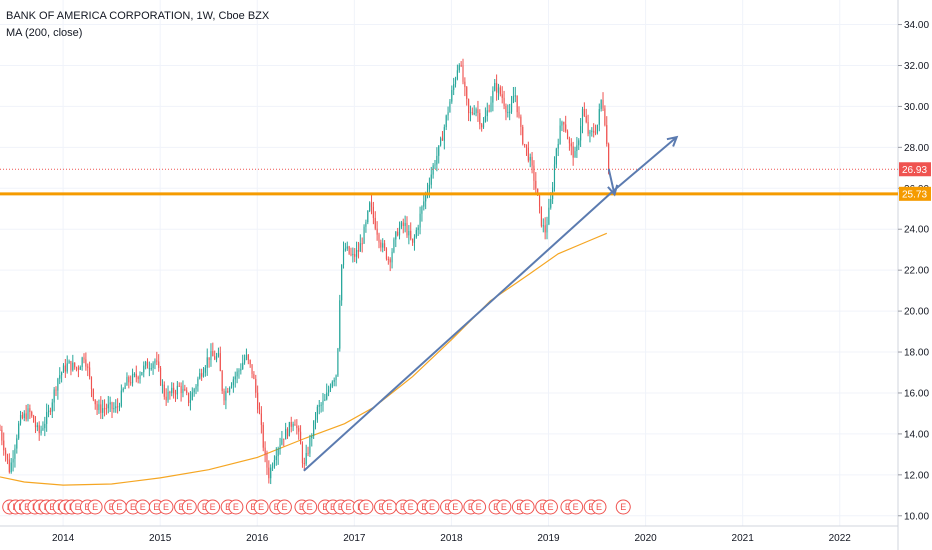  What do you see at coordinates (916, 516) in the screenshot?
I see `y-tick-label: 10.00` at bounding box center [916, 516].